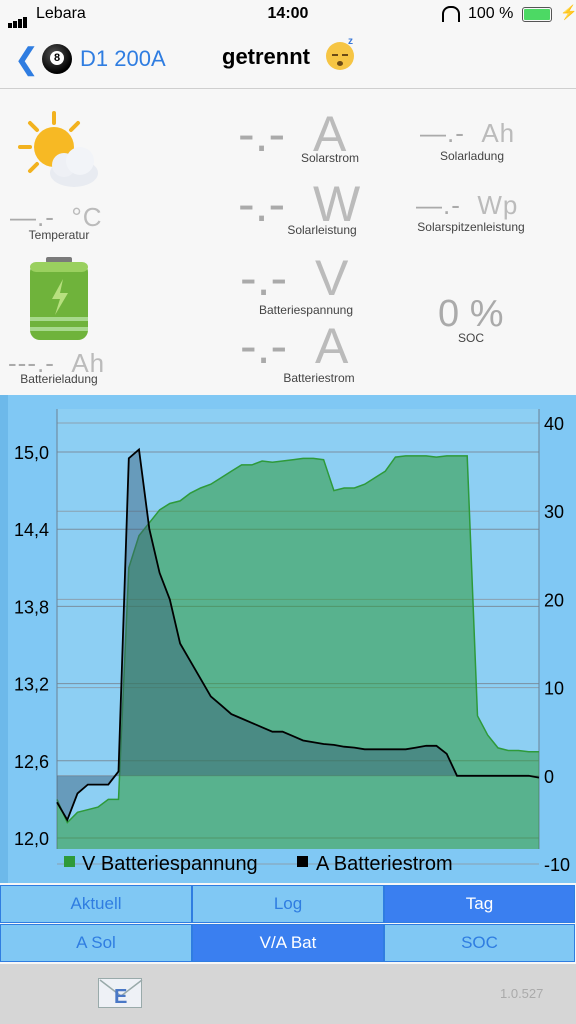  What do you see at coordinates (61, 13) in the screenshot?
I see `carrier-label: Lebara` at bounding box center [61, 13].